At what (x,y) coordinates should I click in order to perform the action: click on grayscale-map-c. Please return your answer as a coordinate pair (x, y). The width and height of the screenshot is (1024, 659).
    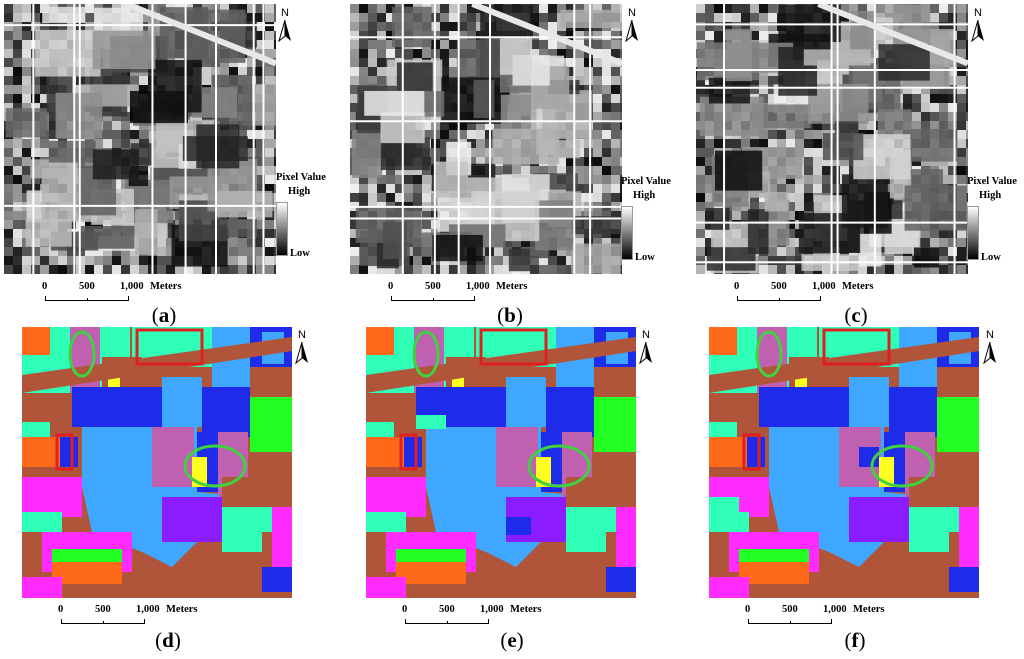
    Looking at the image, I should click on (832, 139).